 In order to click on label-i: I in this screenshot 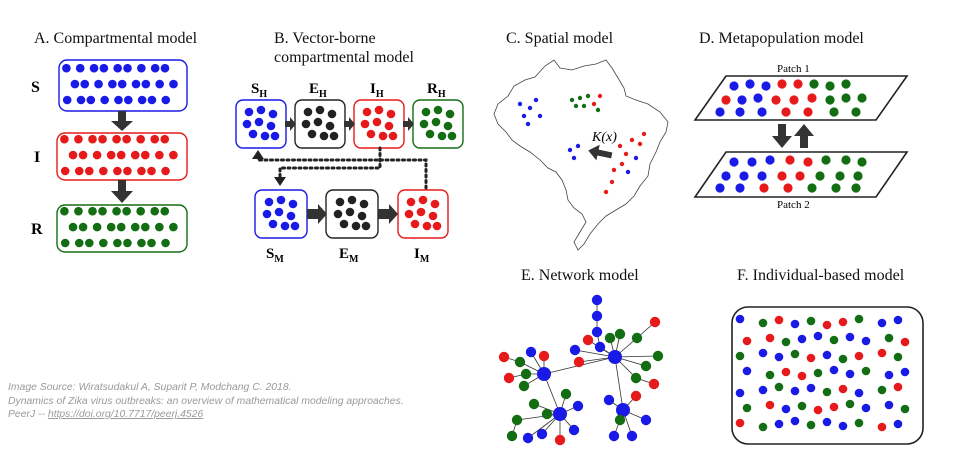, I will do `click(37, 157)`.